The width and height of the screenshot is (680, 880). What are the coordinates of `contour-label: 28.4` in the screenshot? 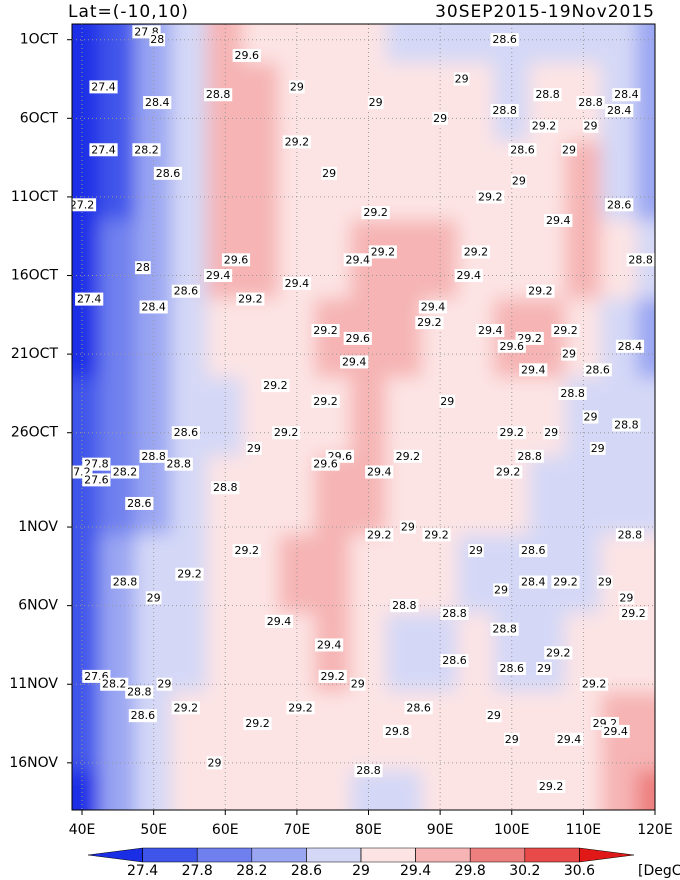 It's located at (619, 110).